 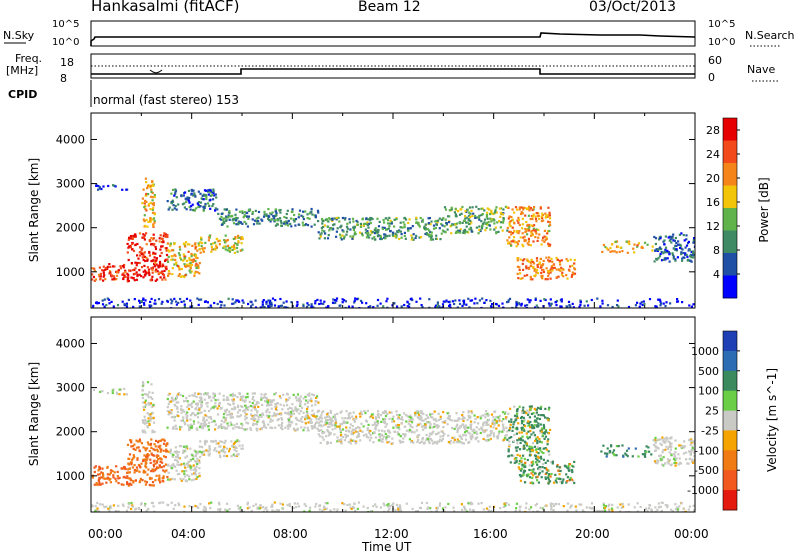 What do you see at coordinates (70, 432) in the screenshot?
I see `vel-ytick-label-1: 2000` at bounding box center [70, 432].